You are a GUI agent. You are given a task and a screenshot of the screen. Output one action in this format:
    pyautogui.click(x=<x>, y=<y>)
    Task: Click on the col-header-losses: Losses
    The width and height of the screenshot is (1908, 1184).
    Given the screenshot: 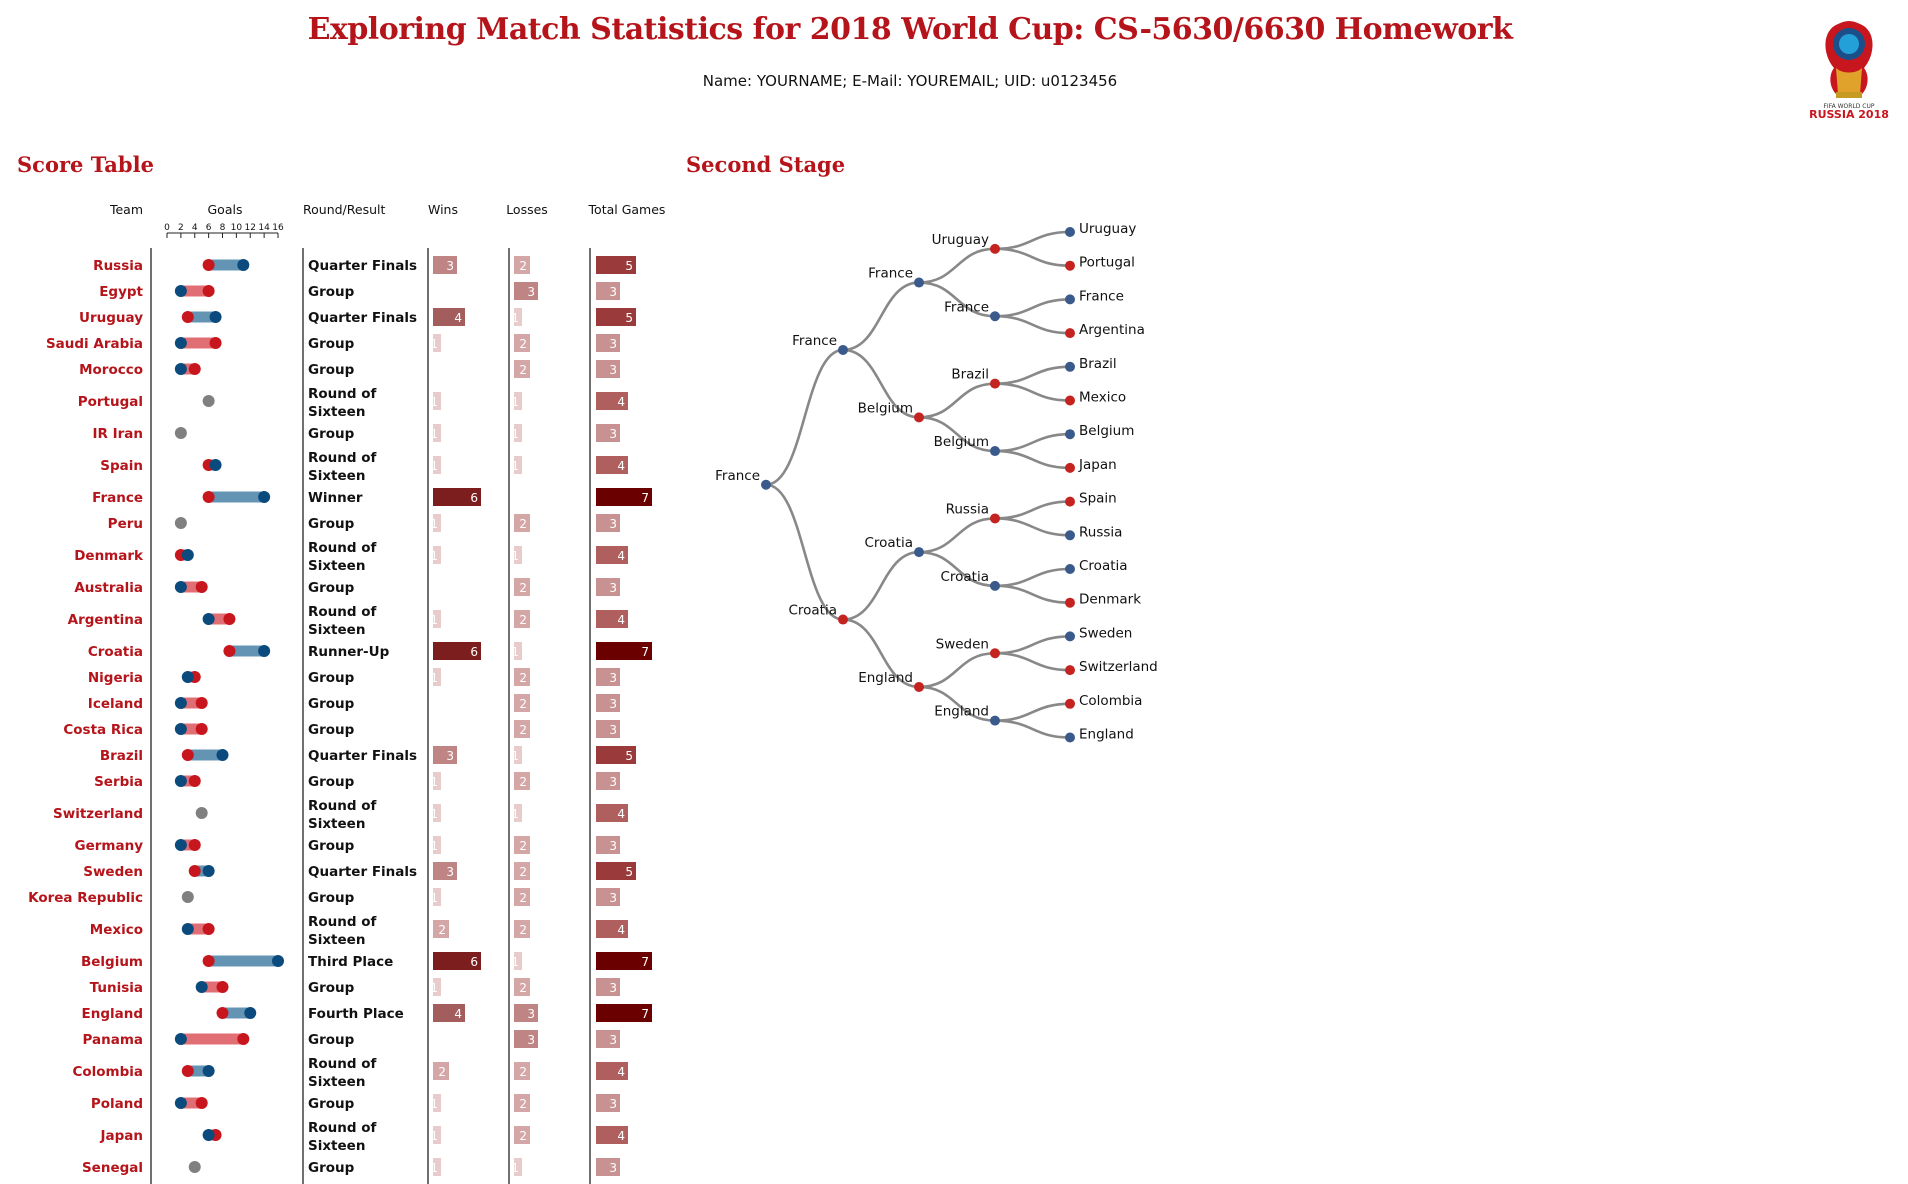 What is the action you would take?
    pyautogui.click(x=527, y=209)
    